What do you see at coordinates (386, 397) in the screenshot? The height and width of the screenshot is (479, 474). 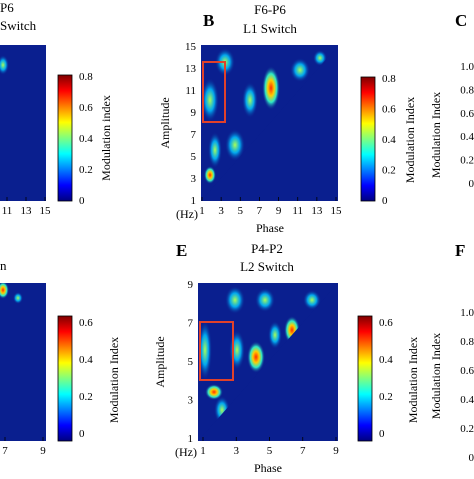 I see `panel-e-colorbar-tick: 0.2` at bounding box center [386, 397].